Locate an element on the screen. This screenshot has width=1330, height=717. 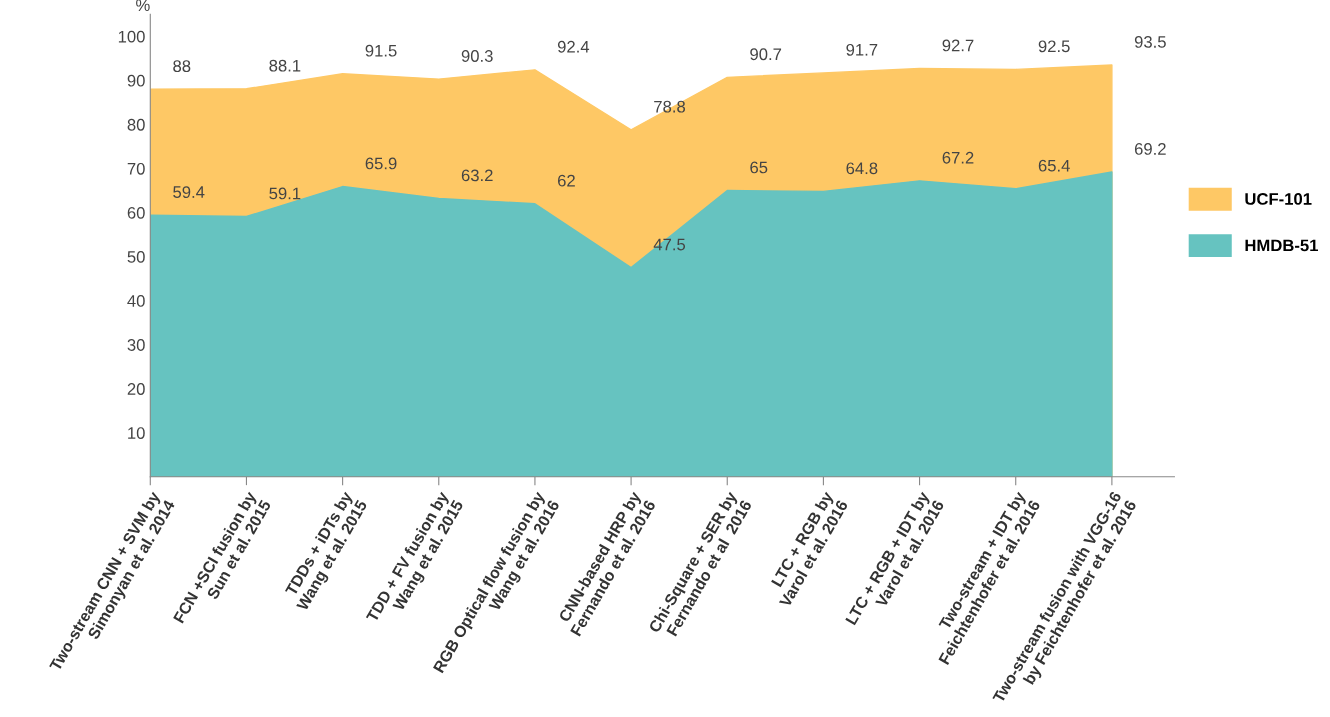
data-label: 88 is located at coordinates (182, 66).